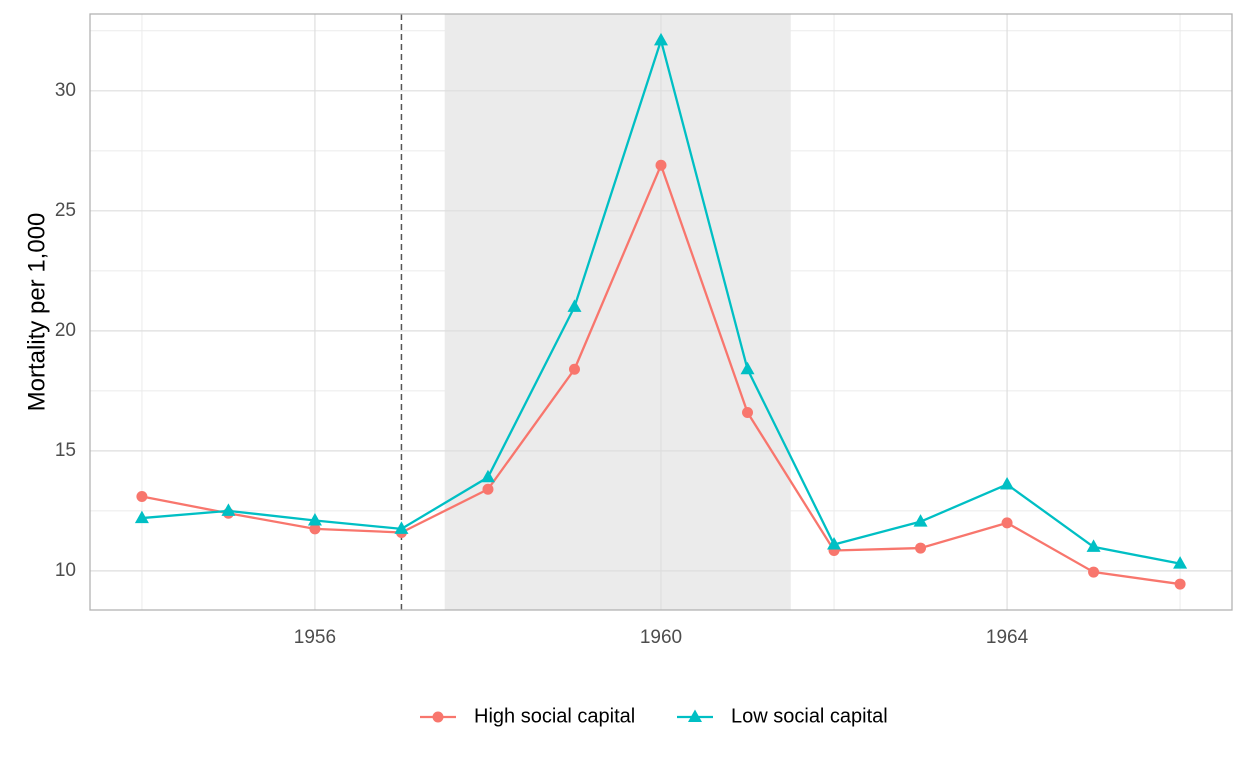  What do you see at coordinates (661, 637) in the screenshot?
I see `x-tick-label: 1960` at bounding box center [661, 637].